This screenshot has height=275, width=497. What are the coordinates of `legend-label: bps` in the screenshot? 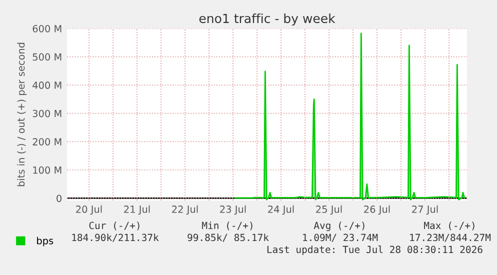 It's located at (45, 241).